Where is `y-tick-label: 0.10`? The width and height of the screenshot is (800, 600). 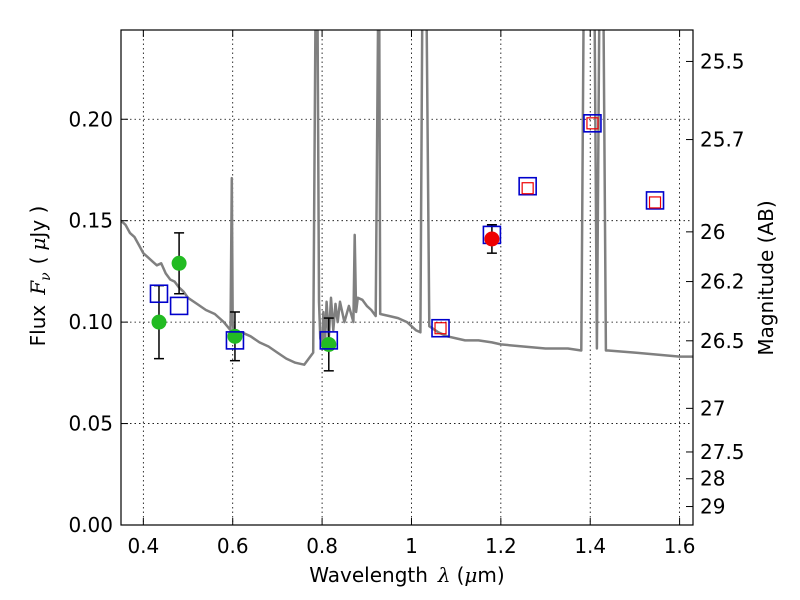
y-tick-label: 0.10 is located at coordinates (90, 322).